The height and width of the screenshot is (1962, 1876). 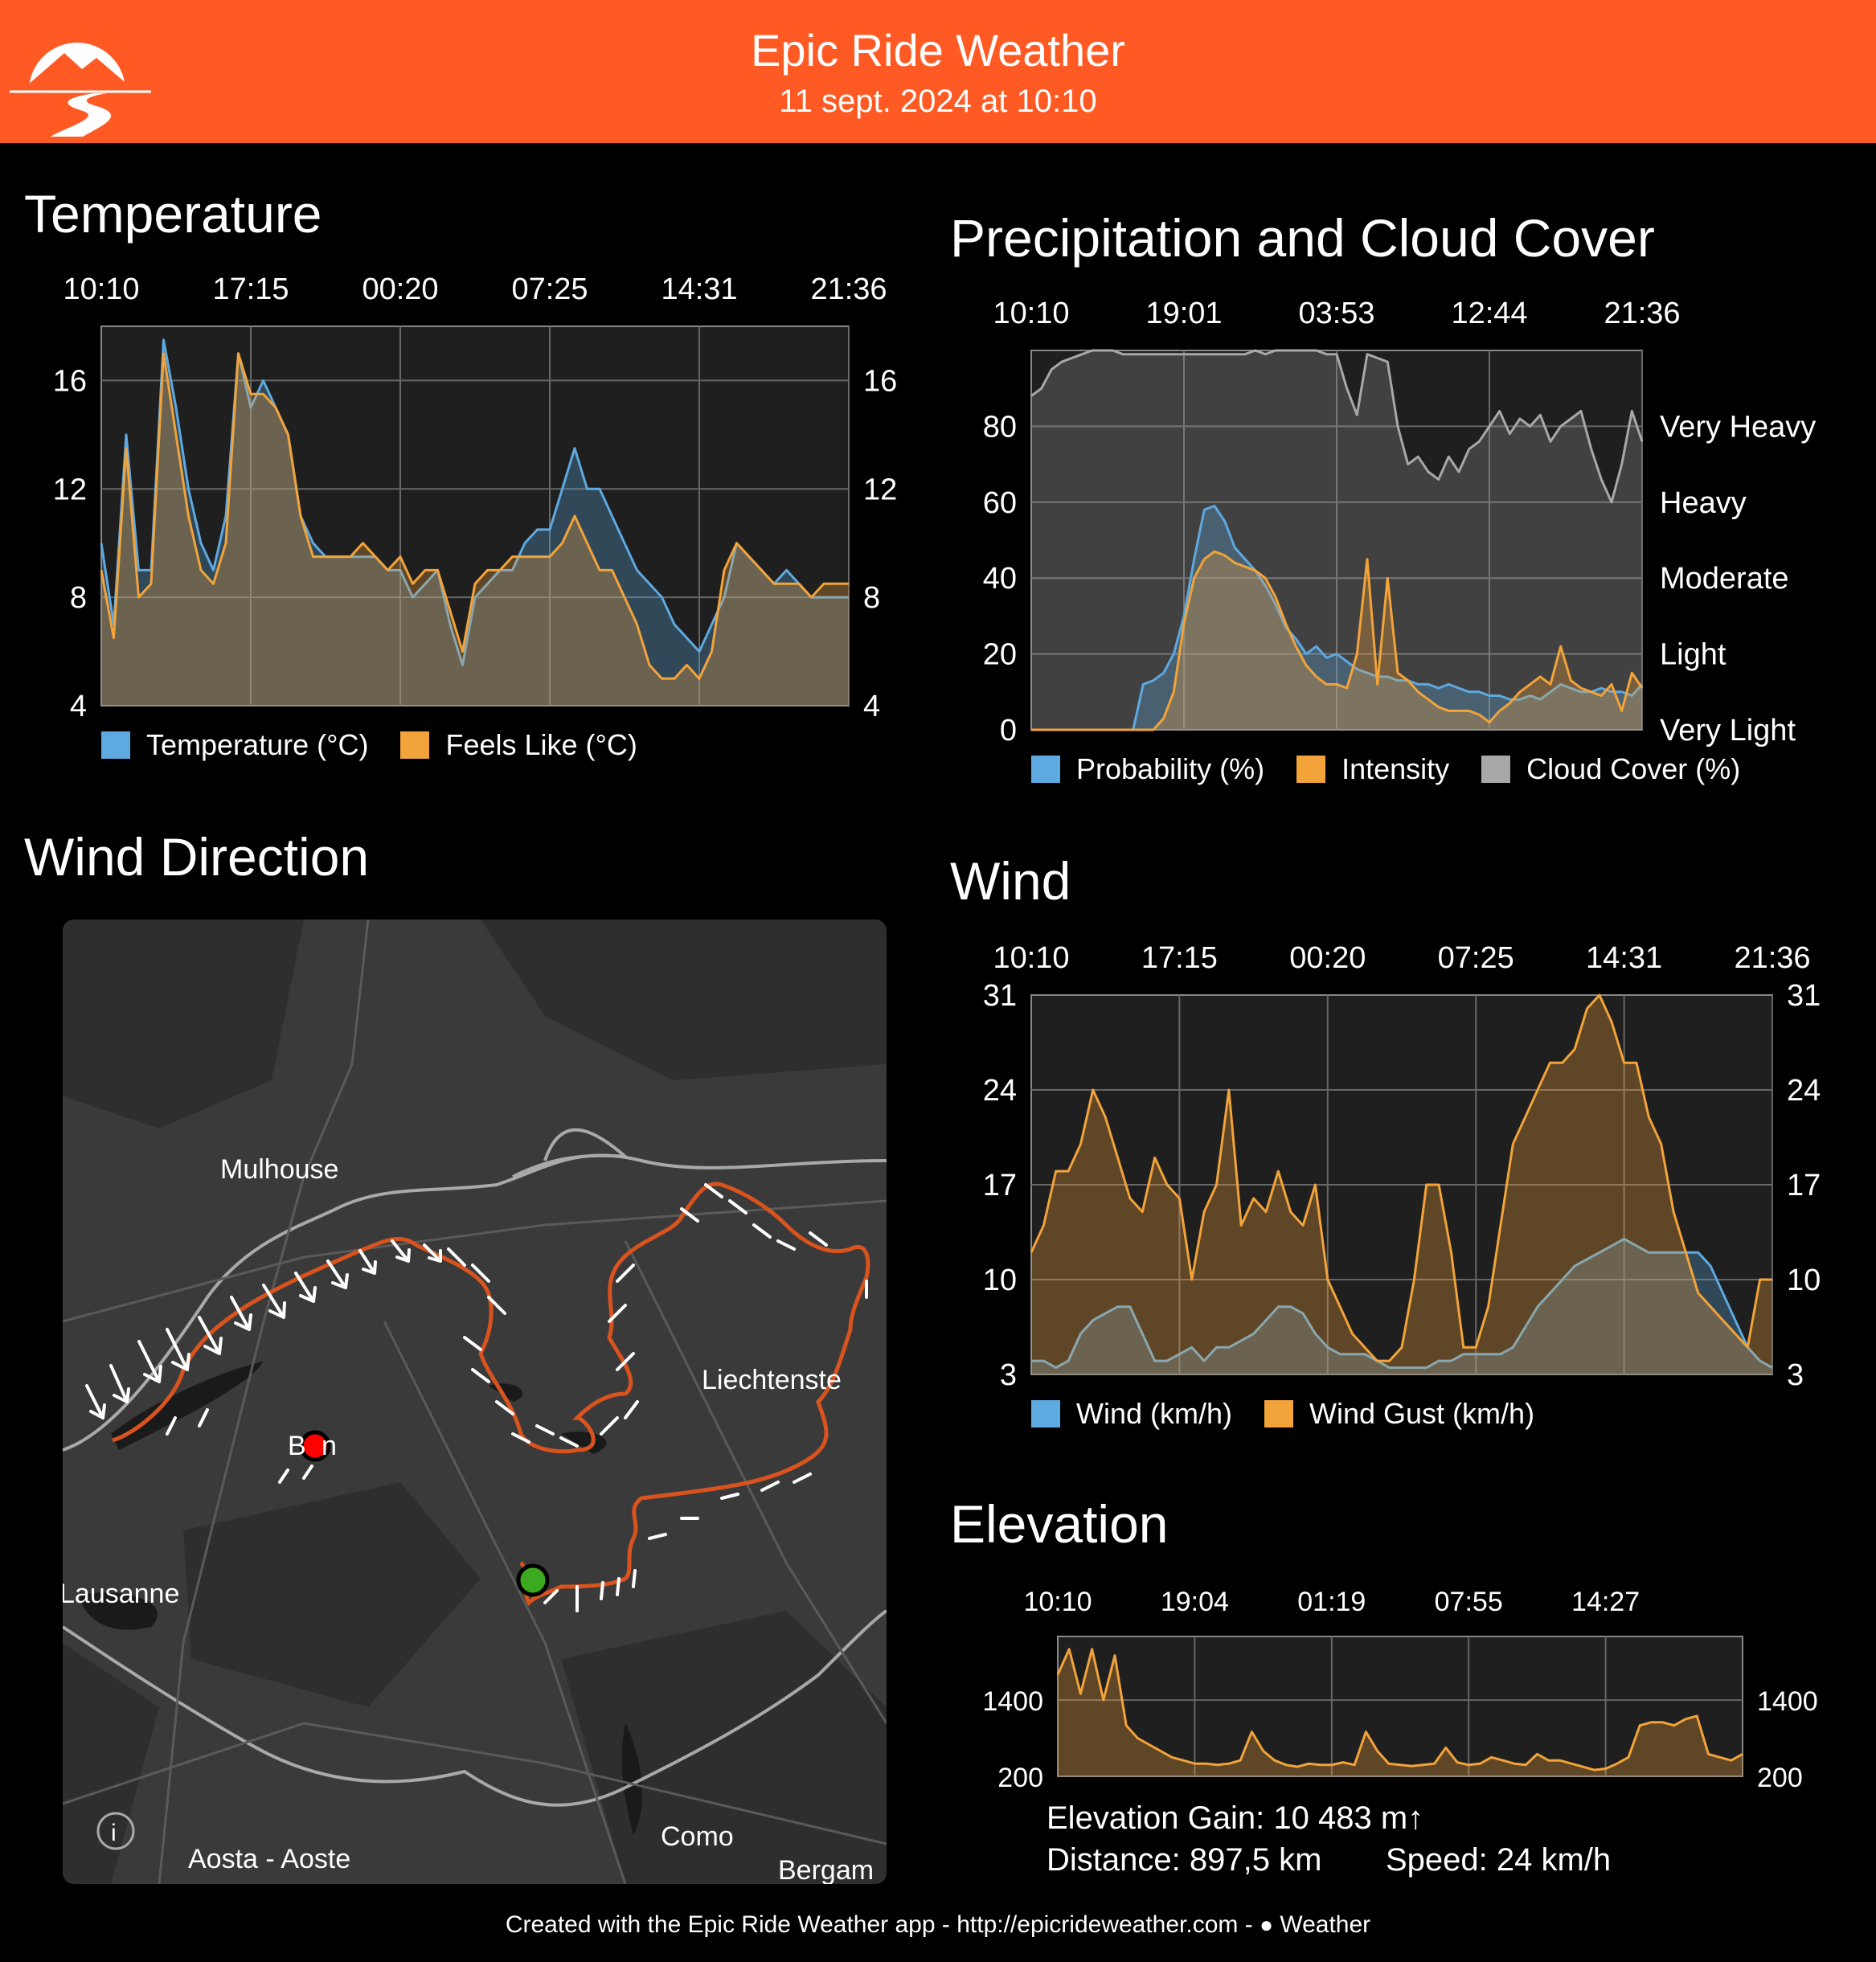 What do you see at coordinates (871, 706) in the screenshot?
I see `temperature-y-tick-label-right: 4` at bounding box center [871, 706].